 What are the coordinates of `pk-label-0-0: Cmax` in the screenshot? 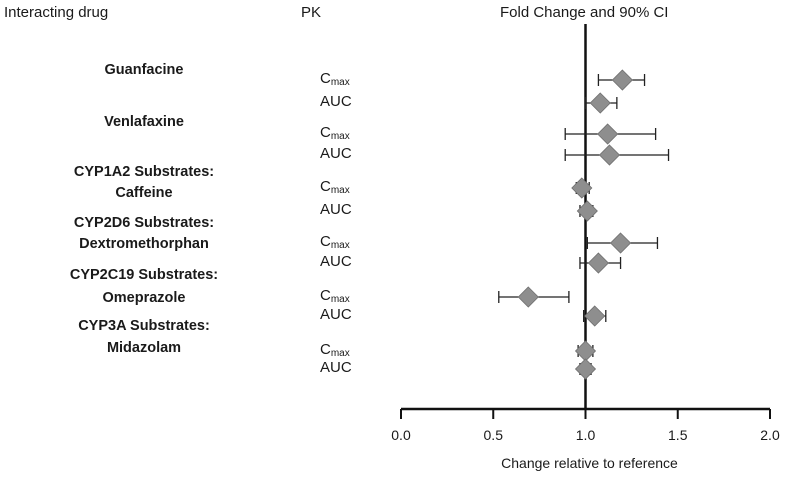 It's located at (335, 79).